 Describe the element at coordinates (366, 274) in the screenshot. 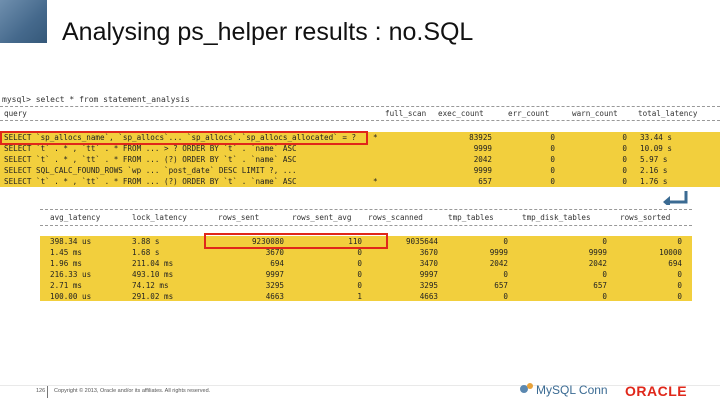

I see `table-row: 216.33 us 493.10 ms 9997 0 9997 0 0 0` at that location.